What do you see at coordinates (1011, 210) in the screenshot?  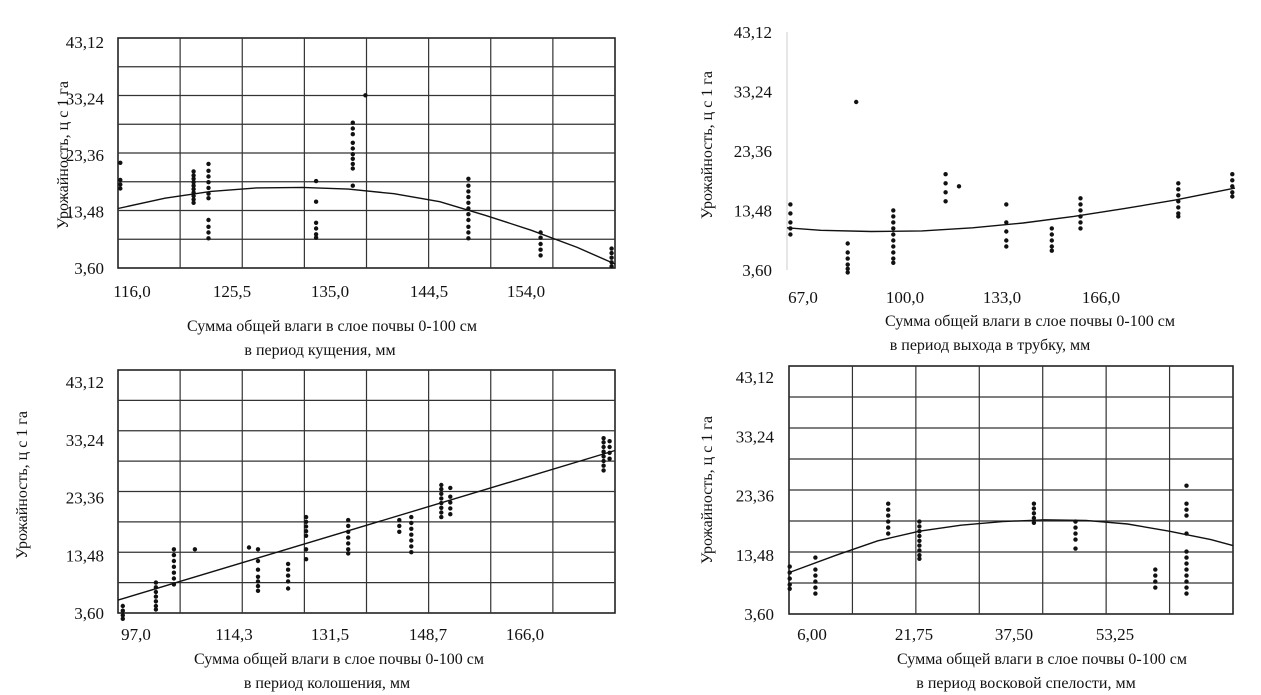 I see `trend-line` at bounding box center [1011, 210].